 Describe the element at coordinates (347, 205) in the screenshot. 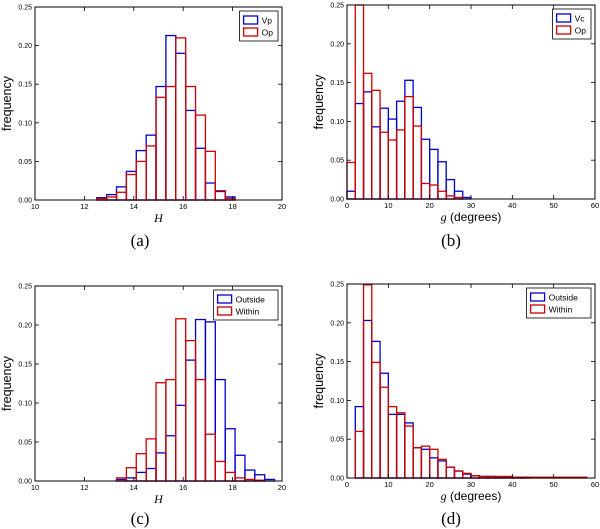

I see `x-tick-label: 0` at that location.